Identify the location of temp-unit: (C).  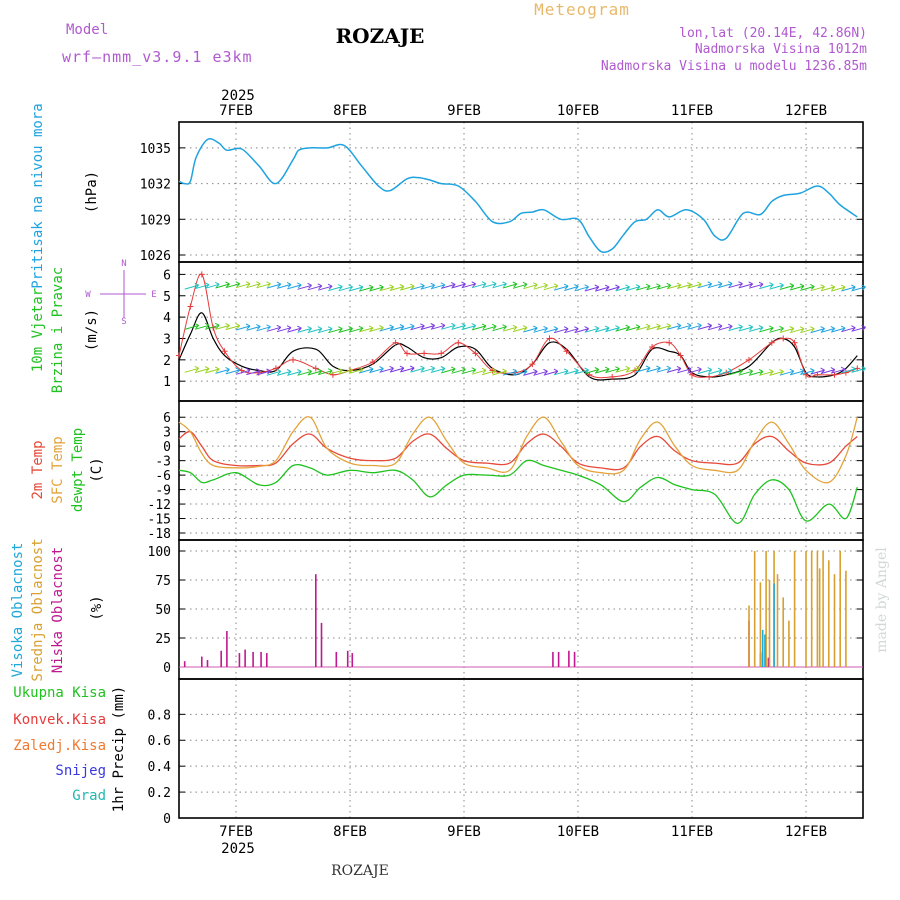
(97, 469).